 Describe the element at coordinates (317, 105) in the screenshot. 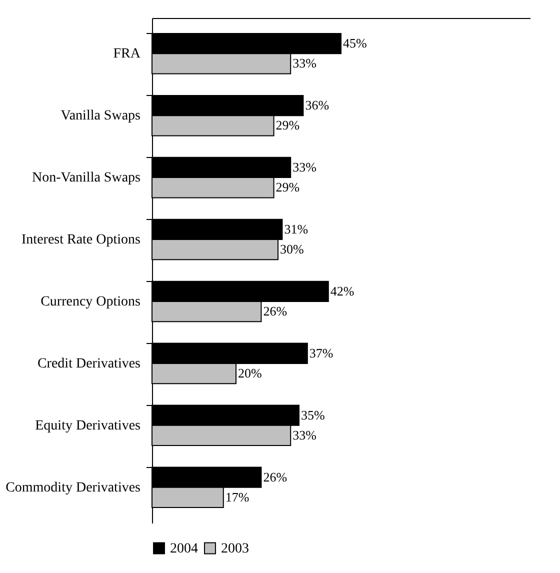

I see `data-label: 36%` at that location.